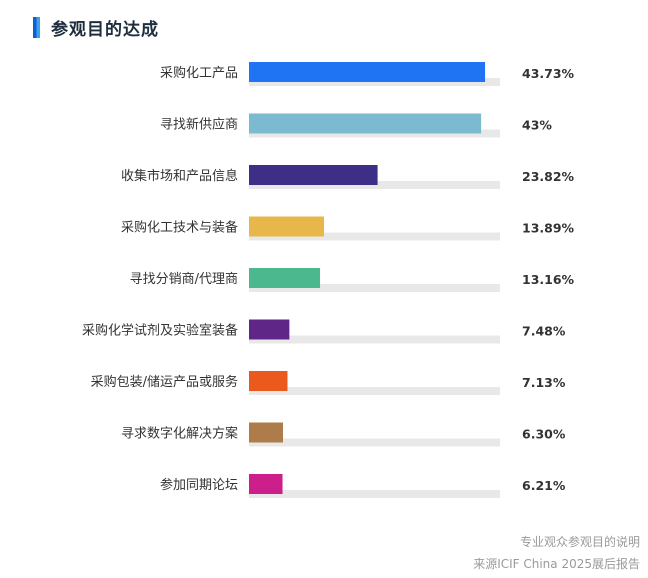  What do you see at coordinates (548, 73) in the screenshot?
I see `value-label: 43.73%` at bounding box center [548, 73].